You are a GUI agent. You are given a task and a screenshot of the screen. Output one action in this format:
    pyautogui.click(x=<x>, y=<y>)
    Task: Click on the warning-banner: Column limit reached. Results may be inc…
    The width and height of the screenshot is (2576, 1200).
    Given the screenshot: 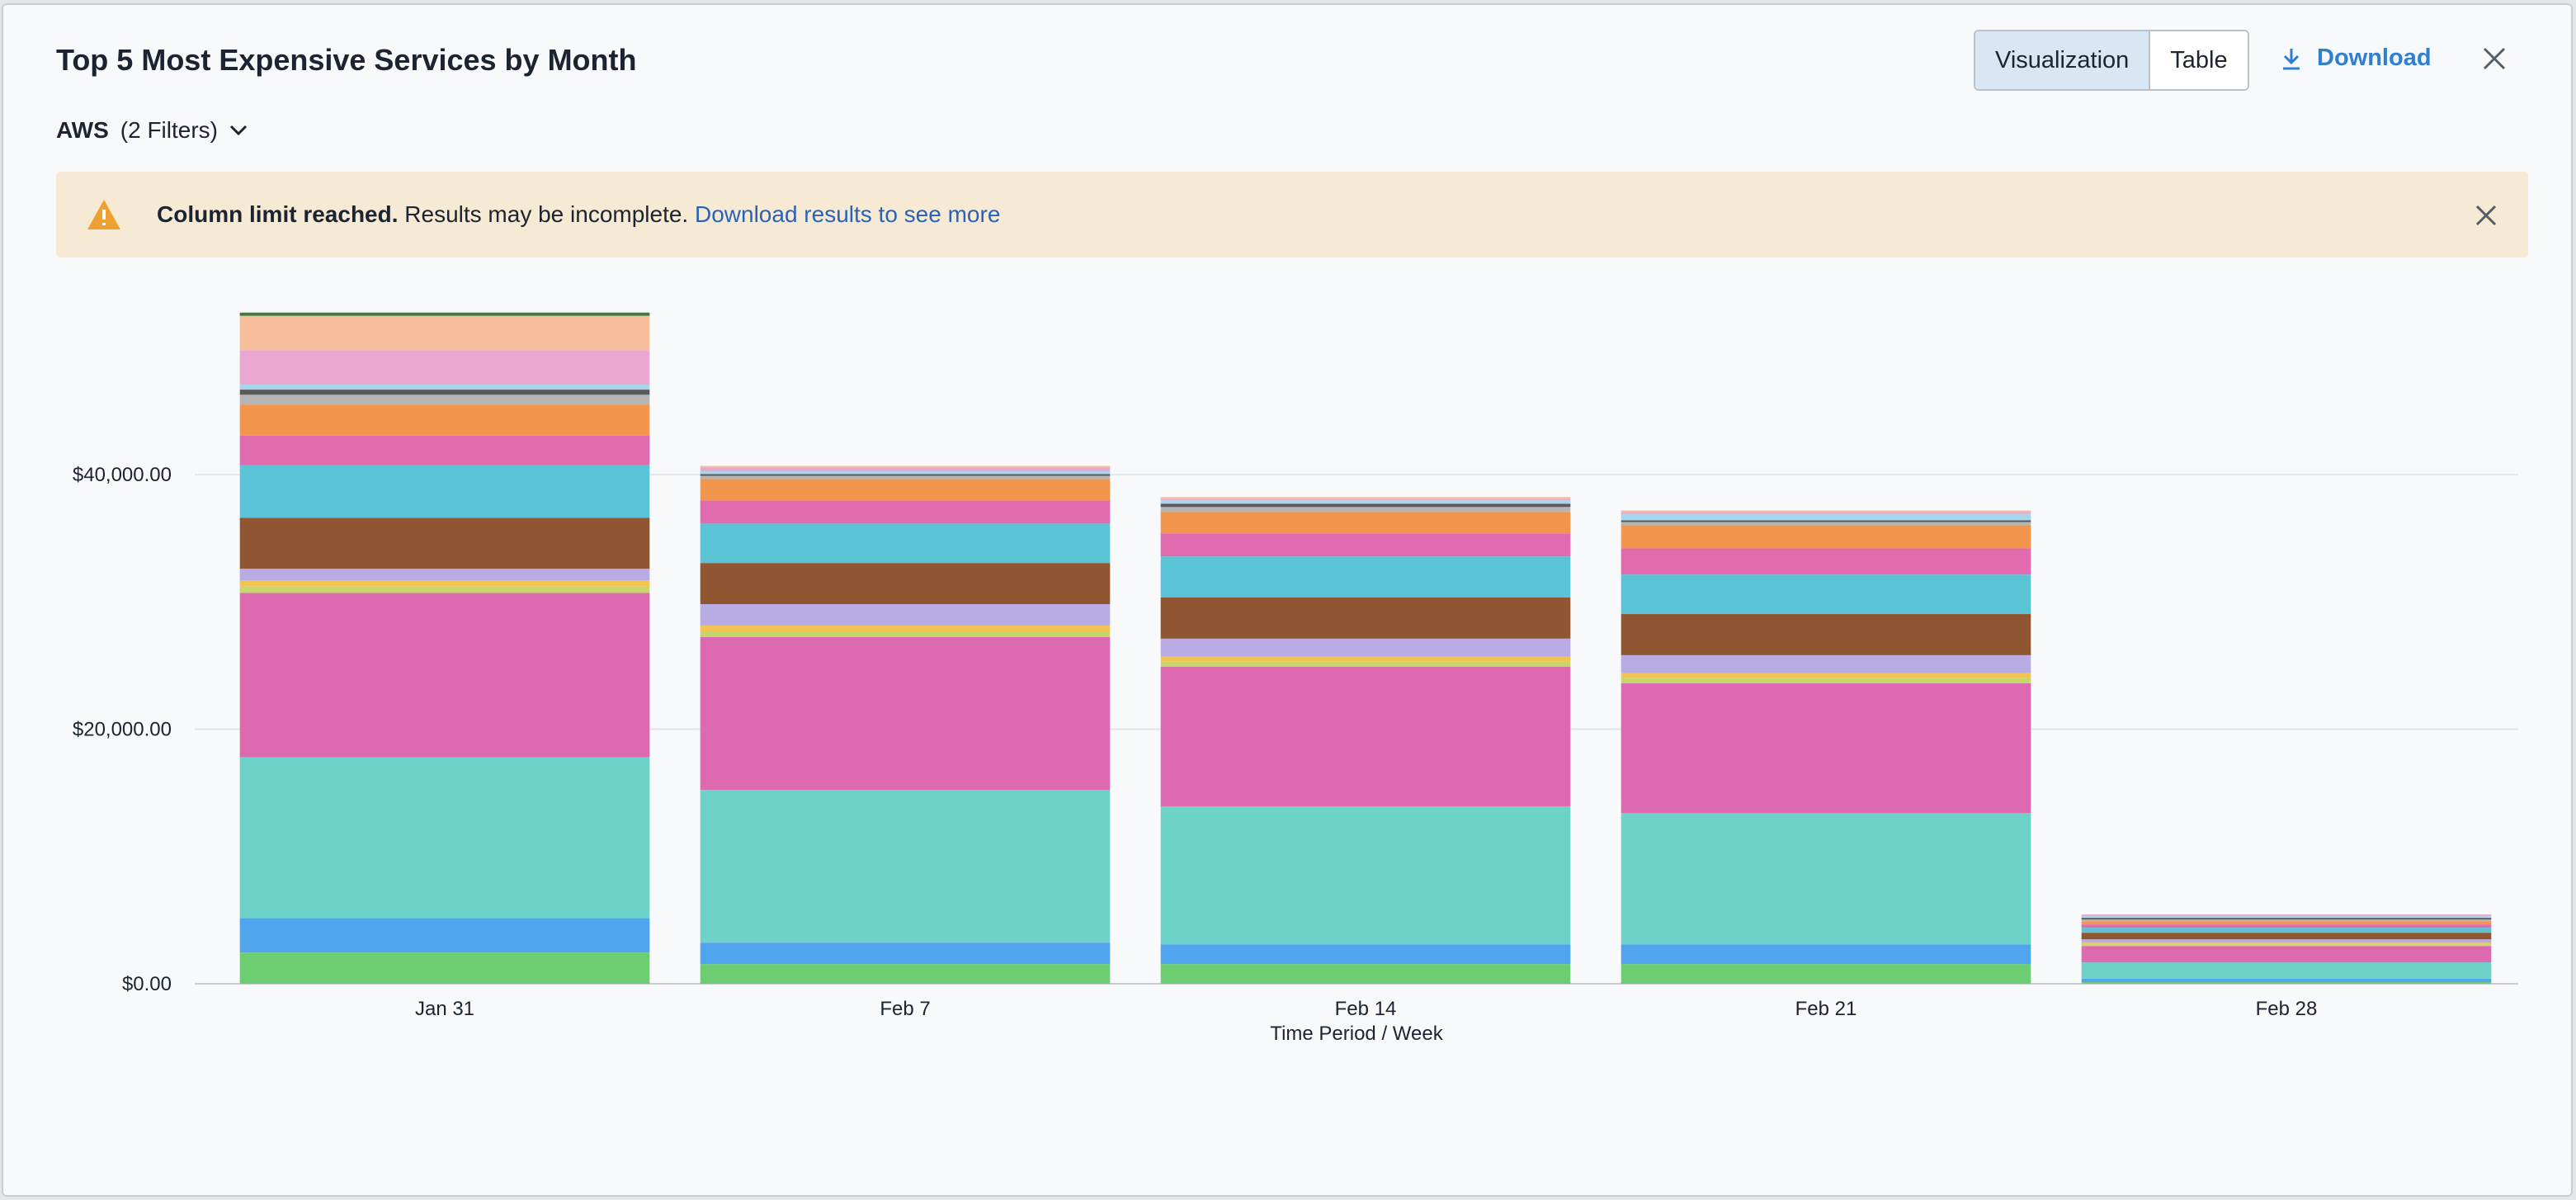 What is the action you would take?
    pyautogui.click(x=1292, y=214)
    